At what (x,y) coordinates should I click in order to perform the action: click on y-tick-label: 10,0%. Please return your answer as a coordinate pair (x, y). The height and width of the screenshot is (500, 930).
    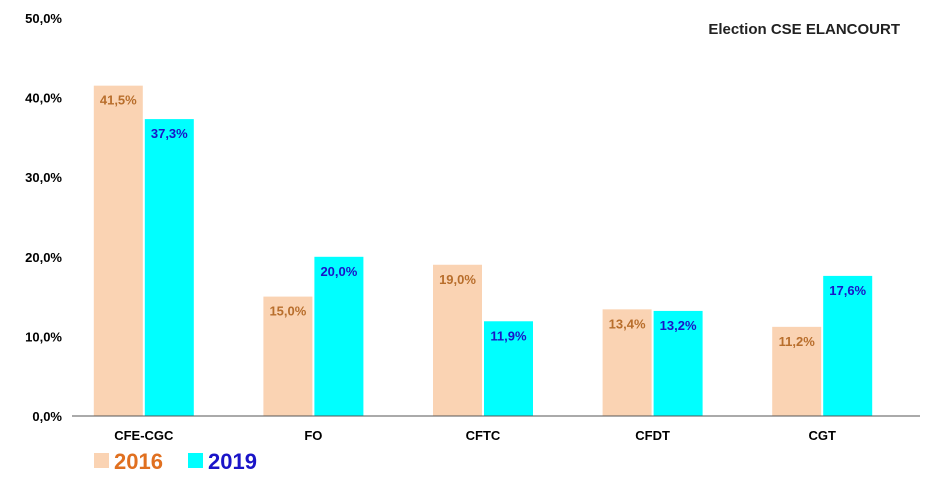
    Looking at the image, I should click on (43, 336).